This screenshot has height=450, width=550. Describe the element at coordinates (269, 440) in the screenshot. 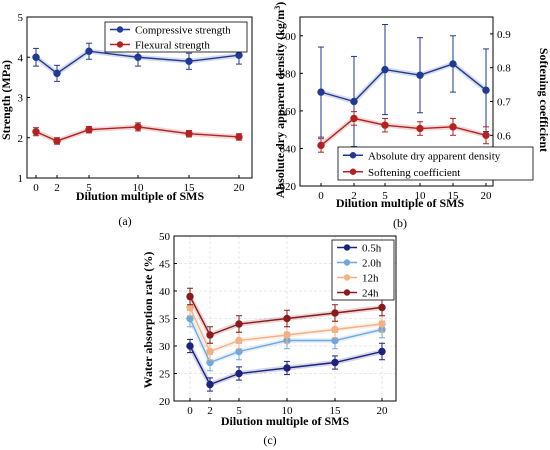

I see `panel-caption: (c)` at that location.